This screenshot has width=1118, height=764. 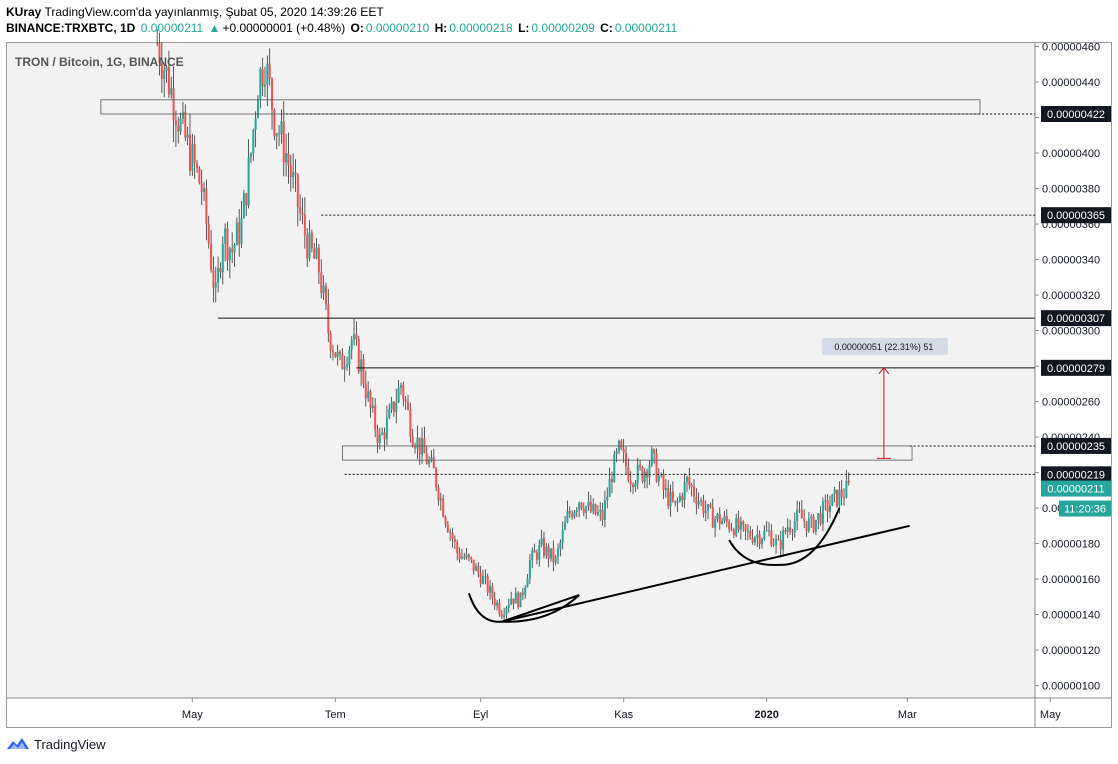 I want to click on price-label: 0.00000422, so click(x=1076, y=115).